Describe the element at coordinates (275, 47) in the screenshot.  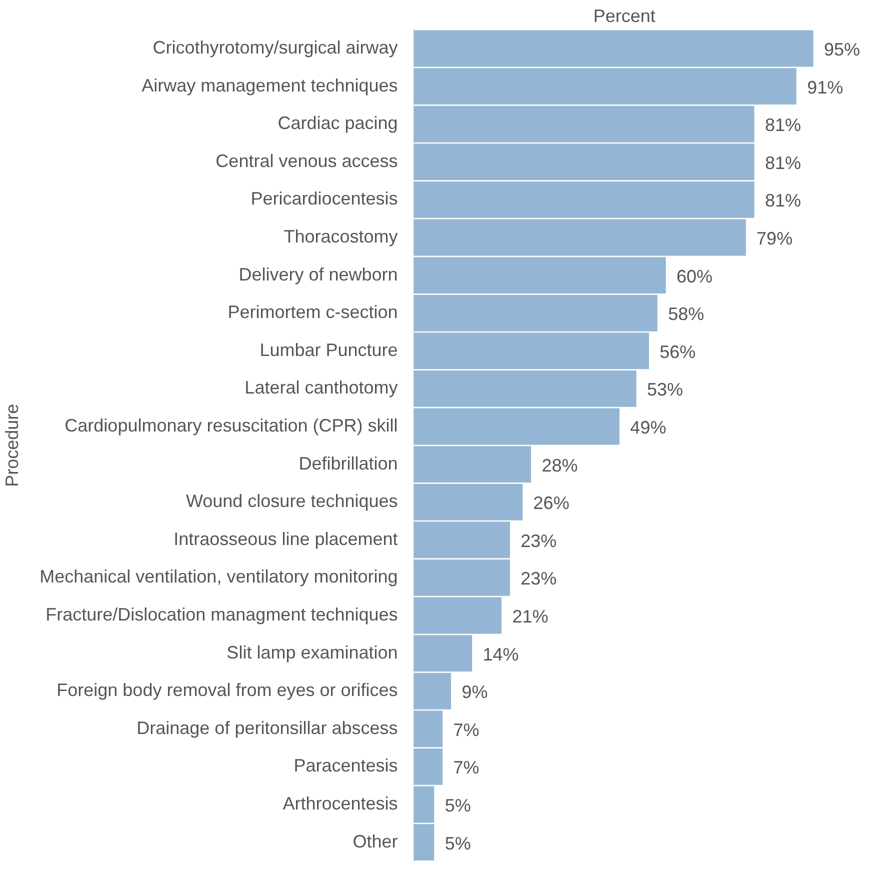
I see `y-tick-label: Cricothyrotomy/surgical airway` at that location.